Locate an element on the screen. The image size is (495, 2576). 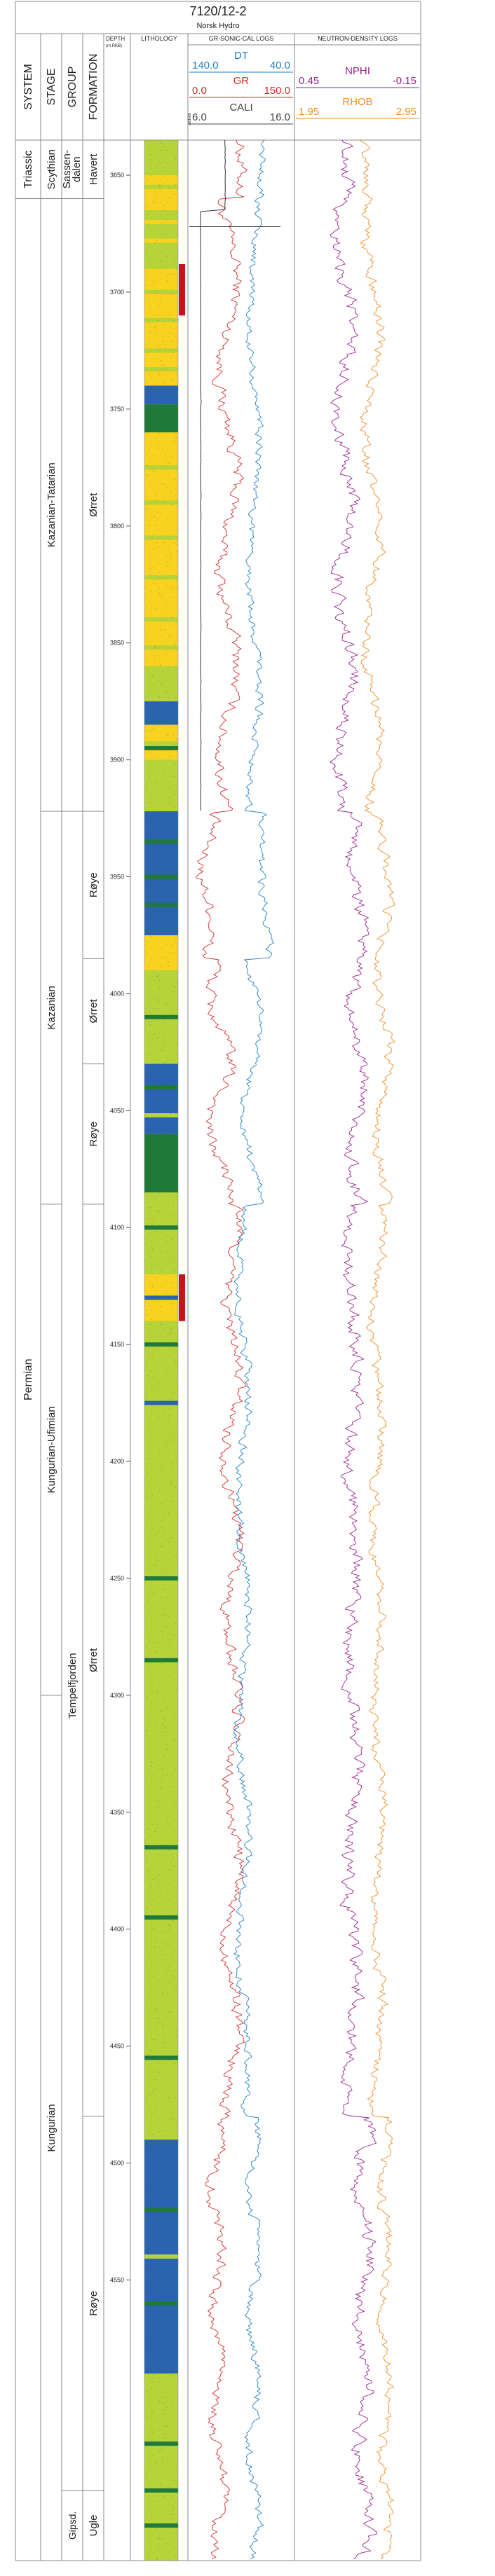
stage-zone-label: Kazanian-Tatarian is located at coordinates (52, 504).